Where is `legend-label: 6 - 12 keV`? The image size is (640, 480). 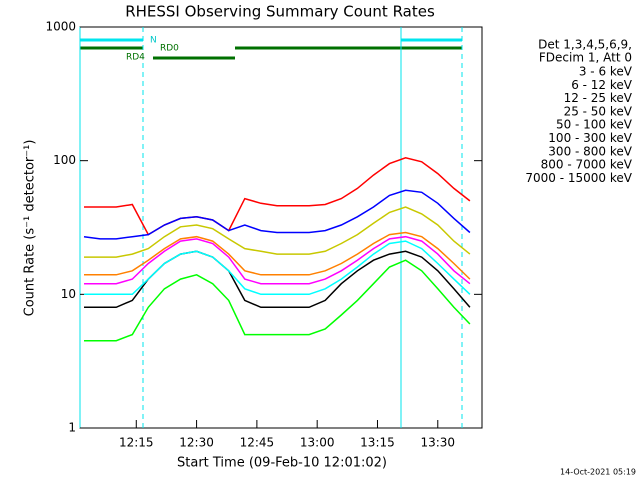
legend-label: 6 - 12 keV is located at coordinates (602, 85).